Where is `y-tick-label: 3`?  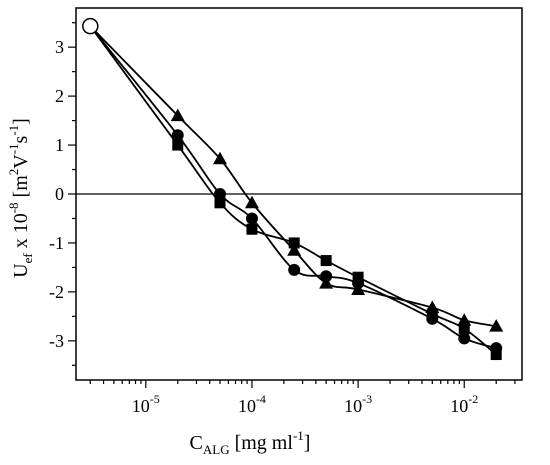 y-tick-label: 3 is located at coordinates (59, 47).